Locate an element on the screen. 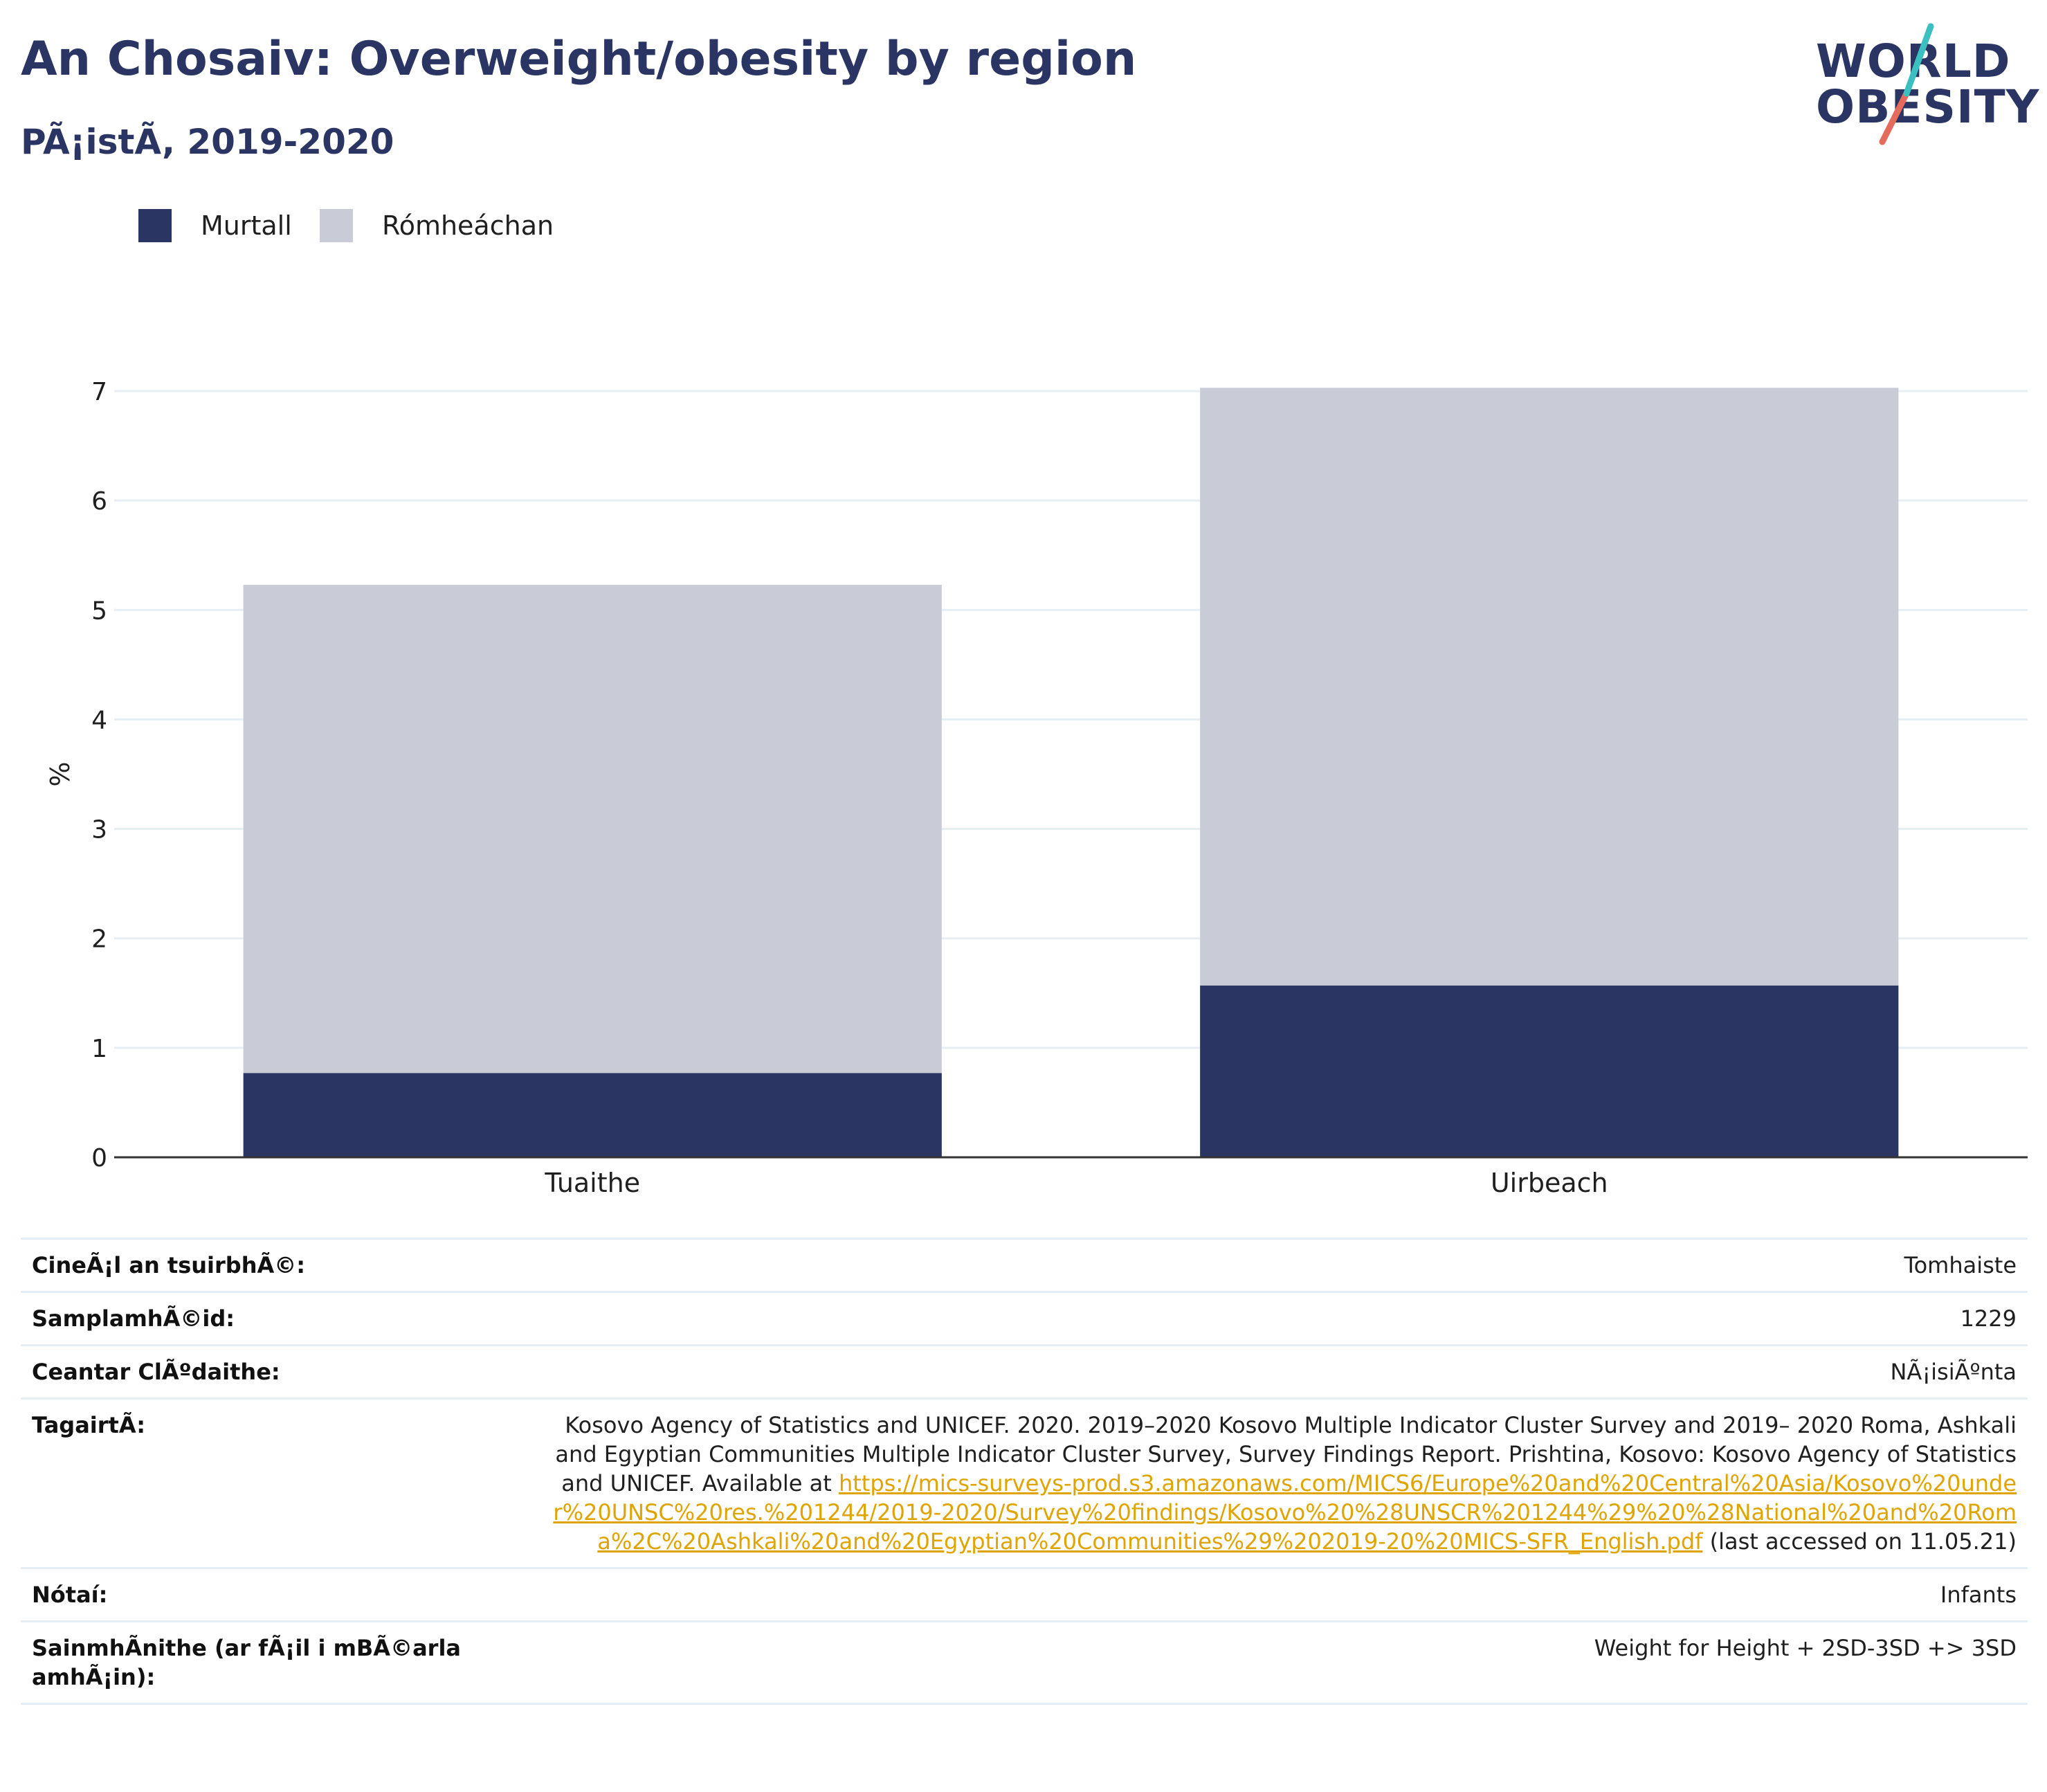 This screenshot has width=2047, height=1792. y-tick-label: 5 is located at coordinates (99, 611).